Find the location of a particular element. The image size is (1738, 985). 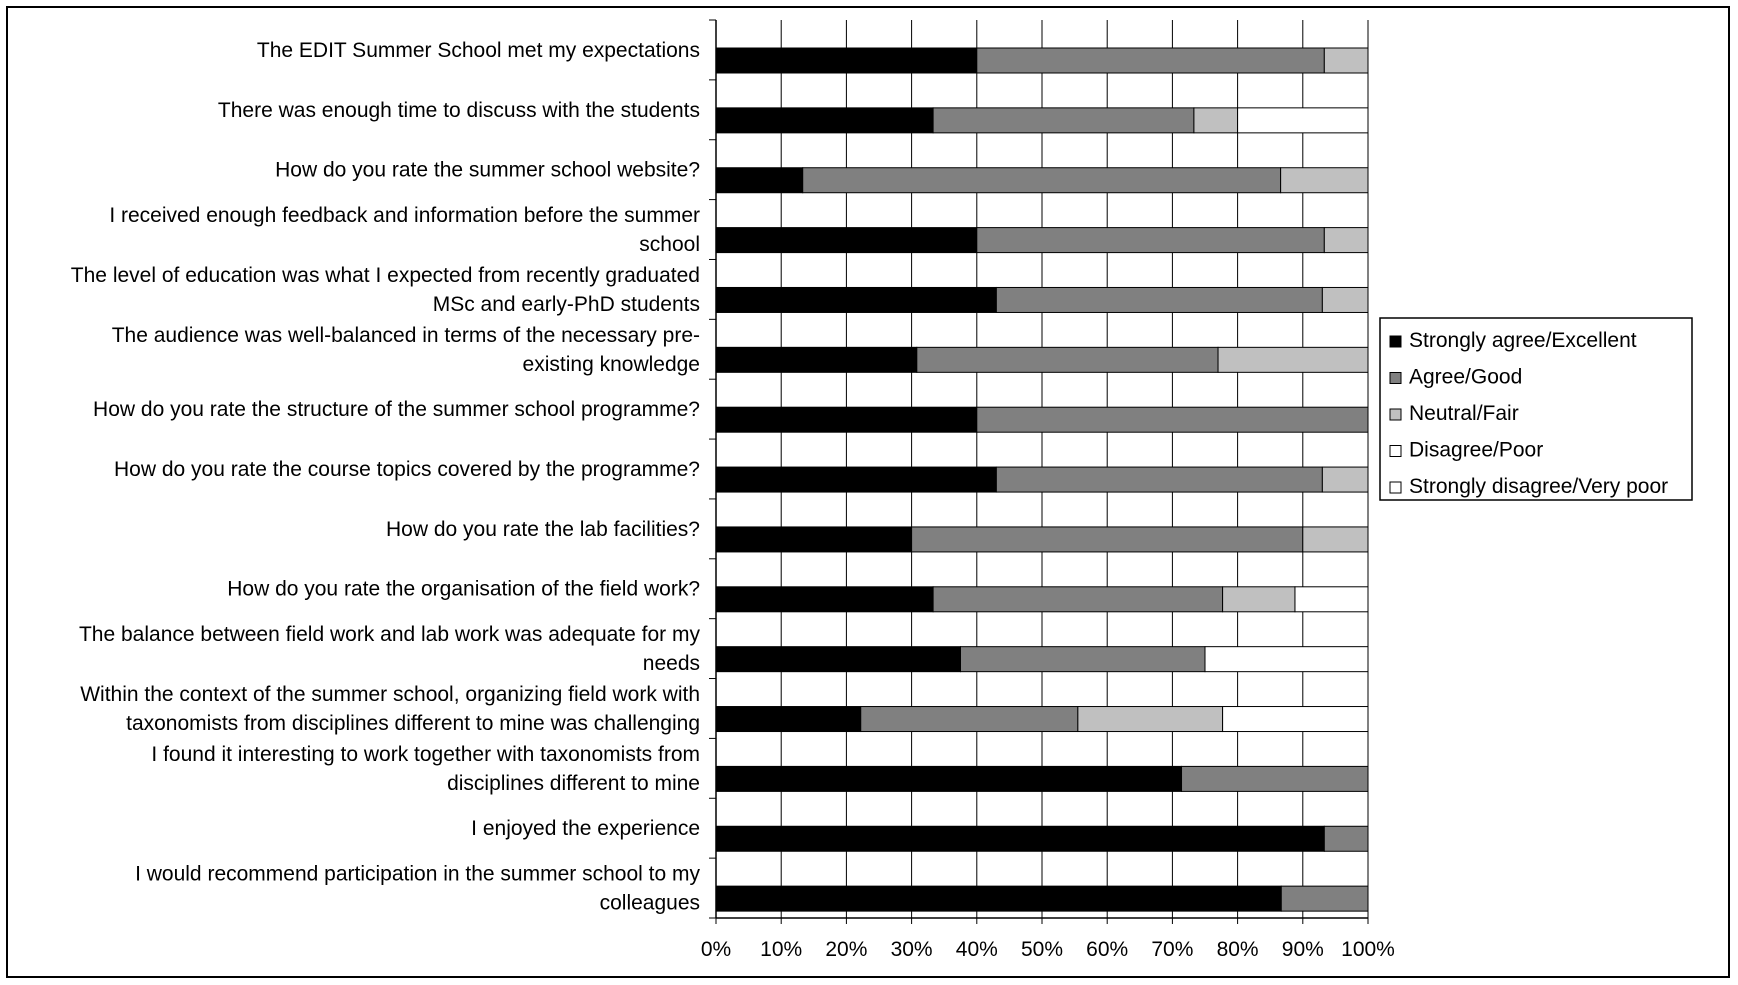

bar-segment-row9-series2 is located at coordinates (1259, 599).